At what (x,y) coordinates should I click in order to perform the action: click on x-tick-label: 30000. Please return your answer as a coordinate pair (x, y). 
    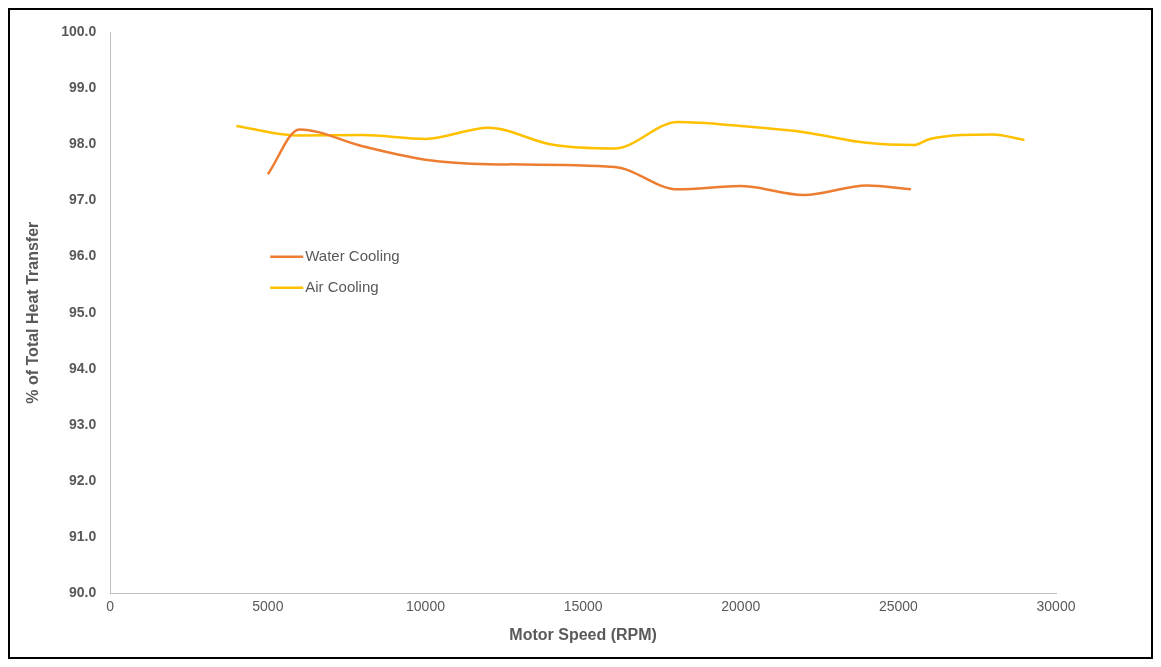
    Looking at the image, I should click on (1056, 606).